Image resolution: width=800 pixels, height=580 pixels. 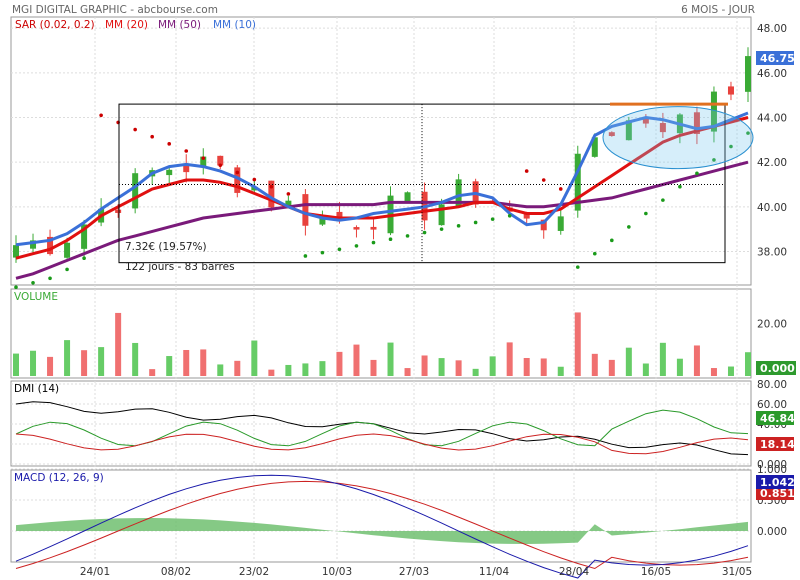 I want to click on legend-dmi: DMI (14), so click(x=36, y=389).